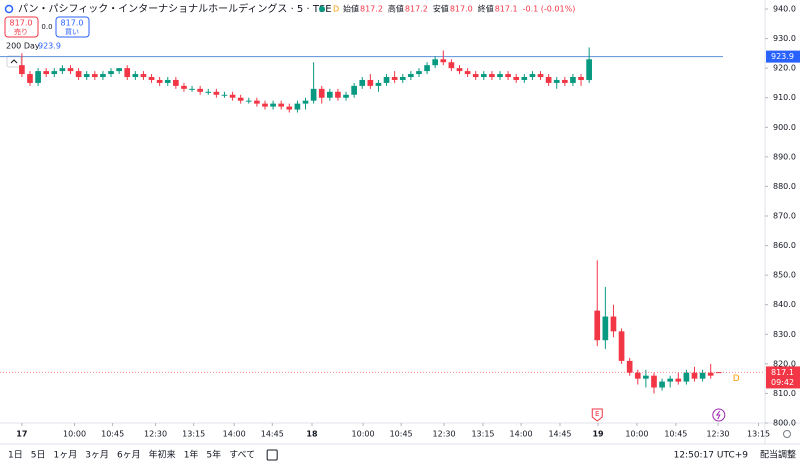  Describe the element at coordinates (242, 455) in the screenshot. I see `range-button: すべて` at that location.